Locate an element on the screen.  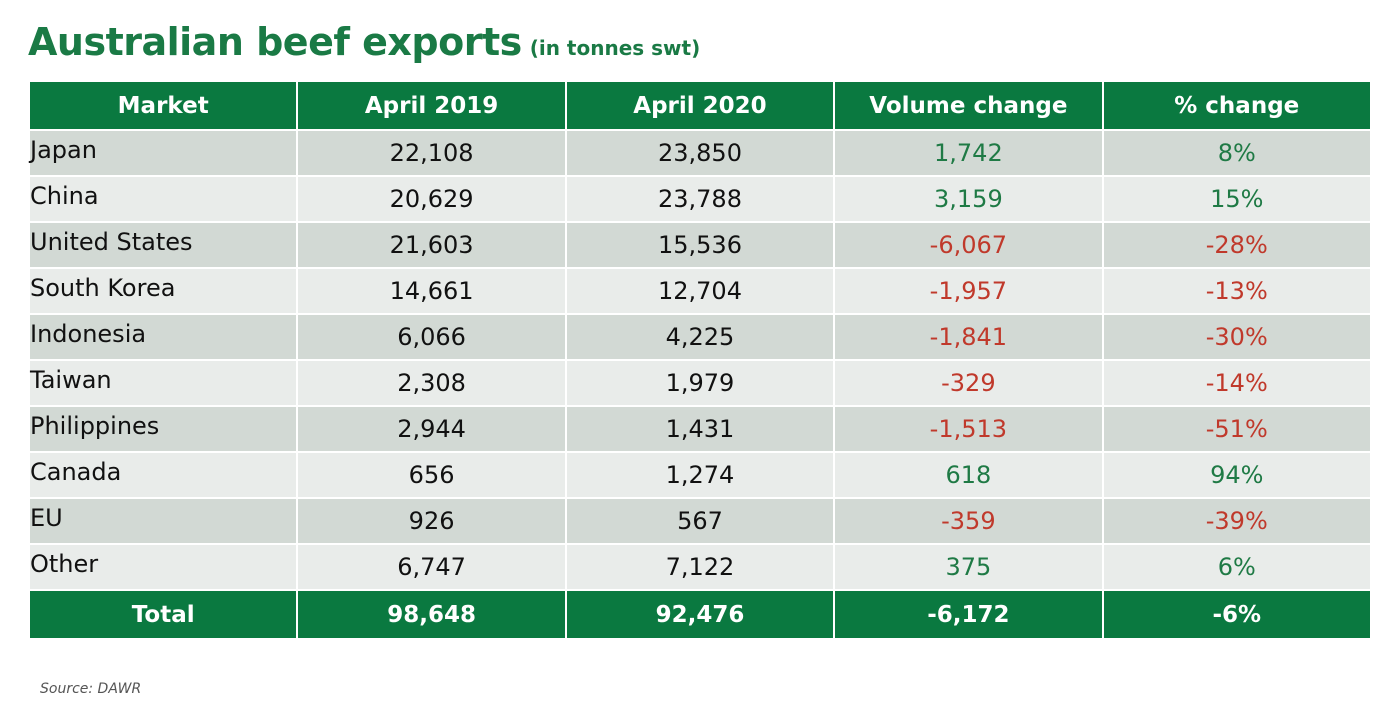
volume-change-cell: -1,841 is located at coordinates (968, 337).